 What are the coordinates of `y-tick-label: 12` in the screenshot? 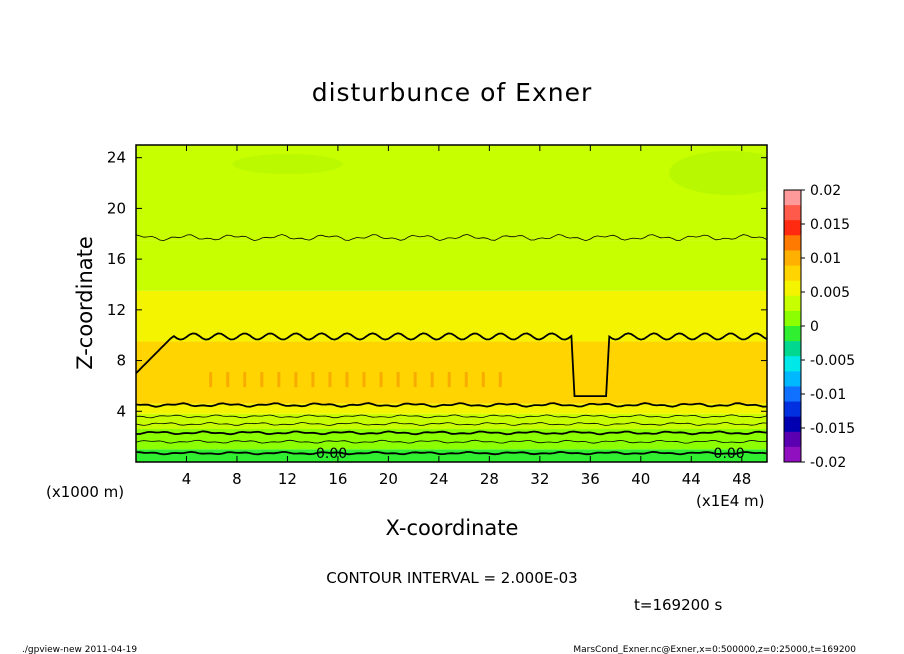 It's located at (116, 310).